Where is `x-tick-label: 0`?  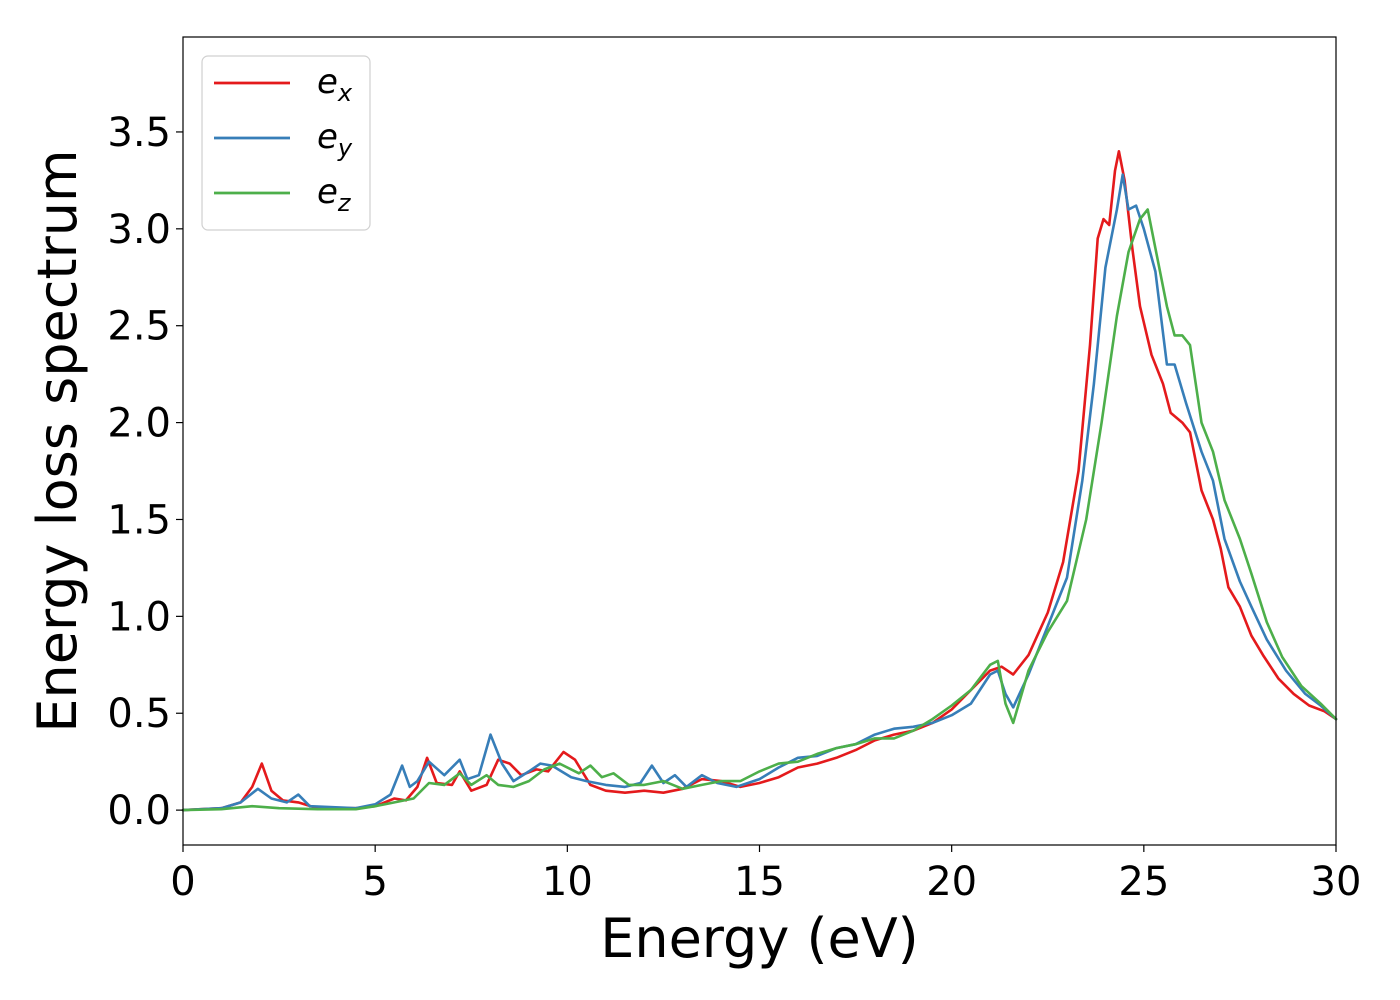
x-tick-label: 0 is located at coordinates (182, 882).